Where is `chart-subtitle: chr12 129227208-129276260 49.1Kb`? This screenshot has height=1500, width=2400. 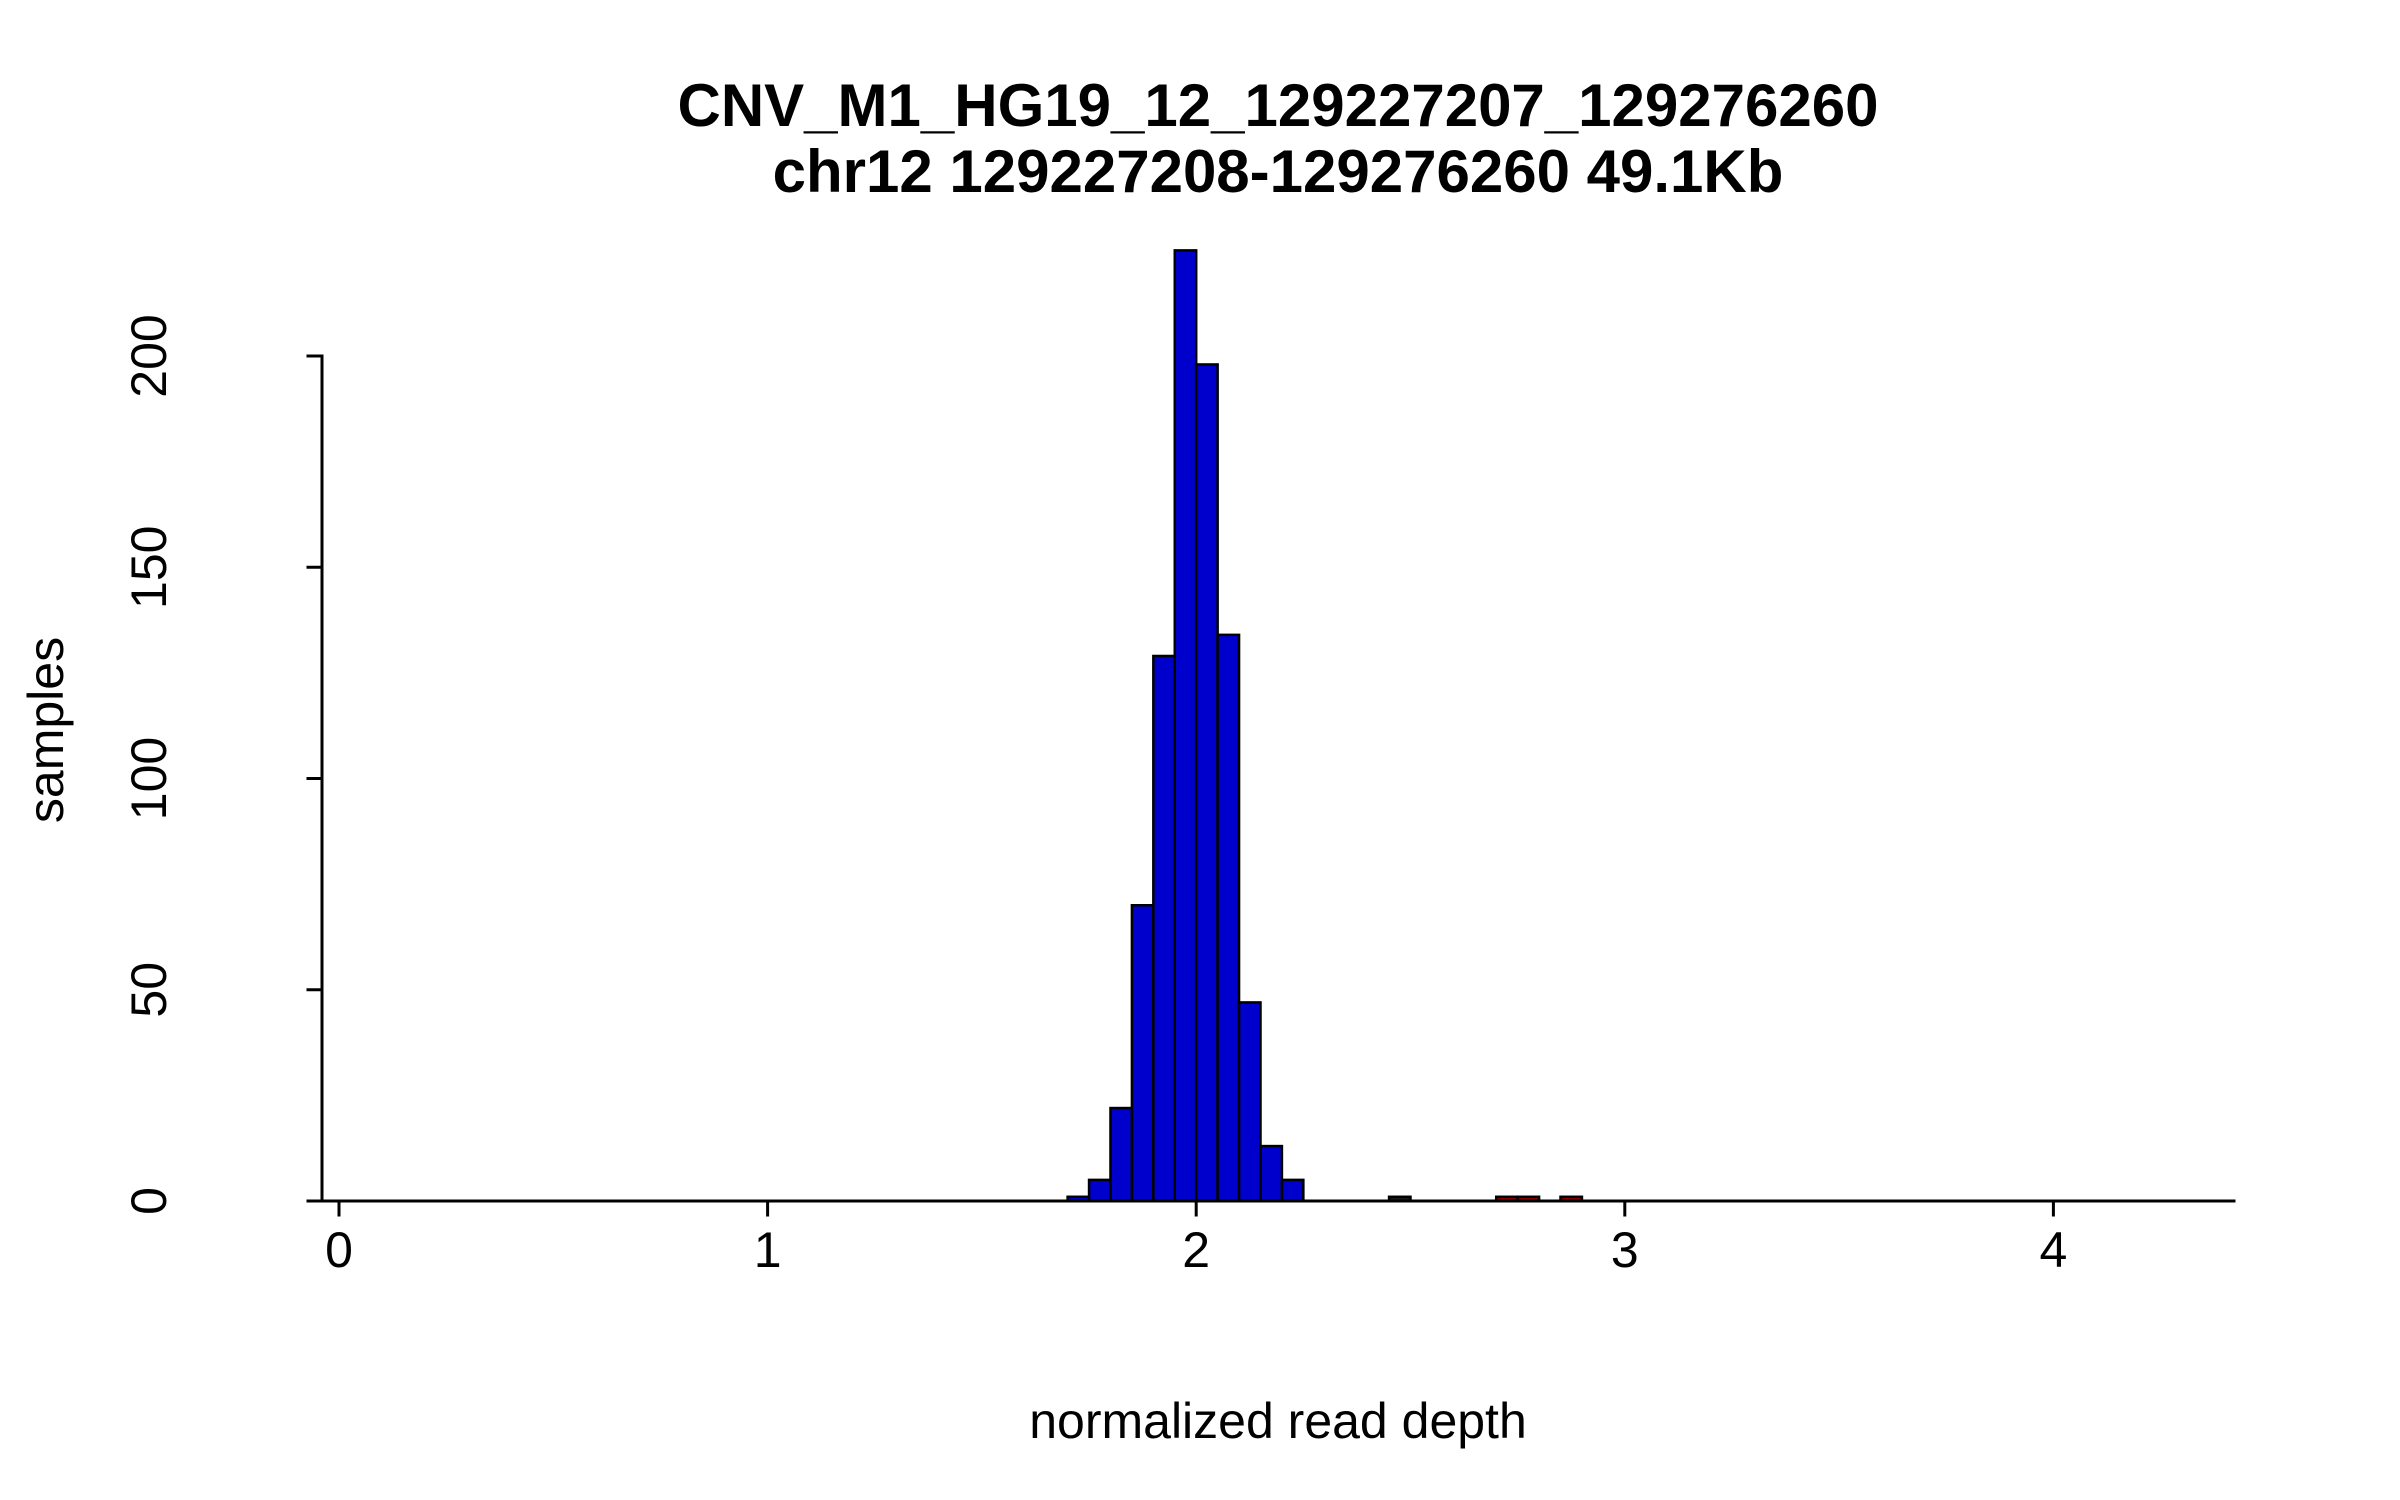 chart-subtitle: chr12 129227208-129276260 49.1Kb is located at coordinates (1278, 171).